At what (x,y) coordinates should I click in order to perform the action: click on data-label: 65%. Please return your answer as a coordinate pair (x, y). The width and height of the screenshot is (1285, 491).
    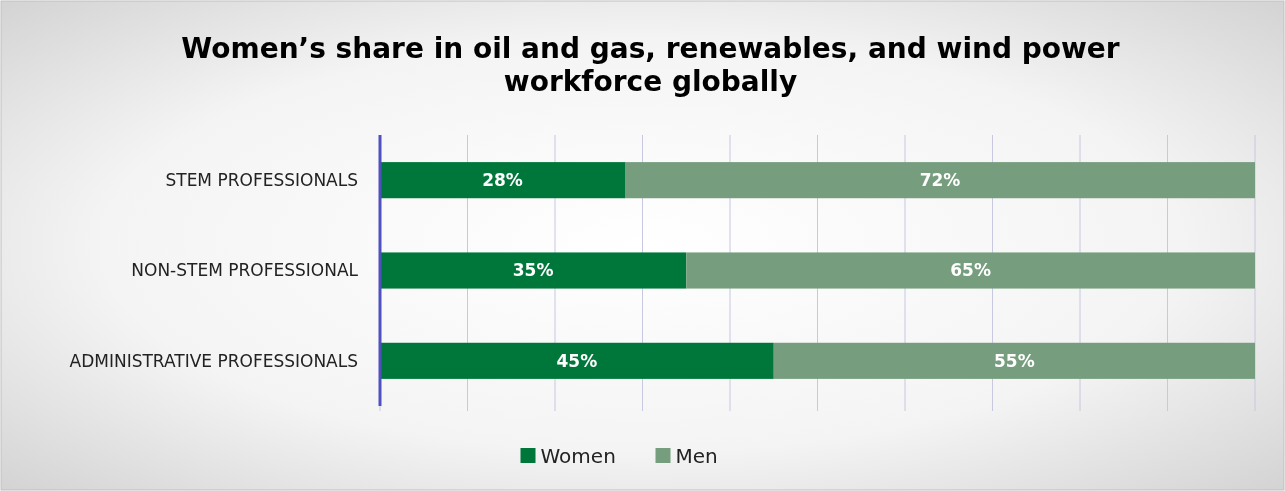
    Looking at the image, I should click on (970, 270).